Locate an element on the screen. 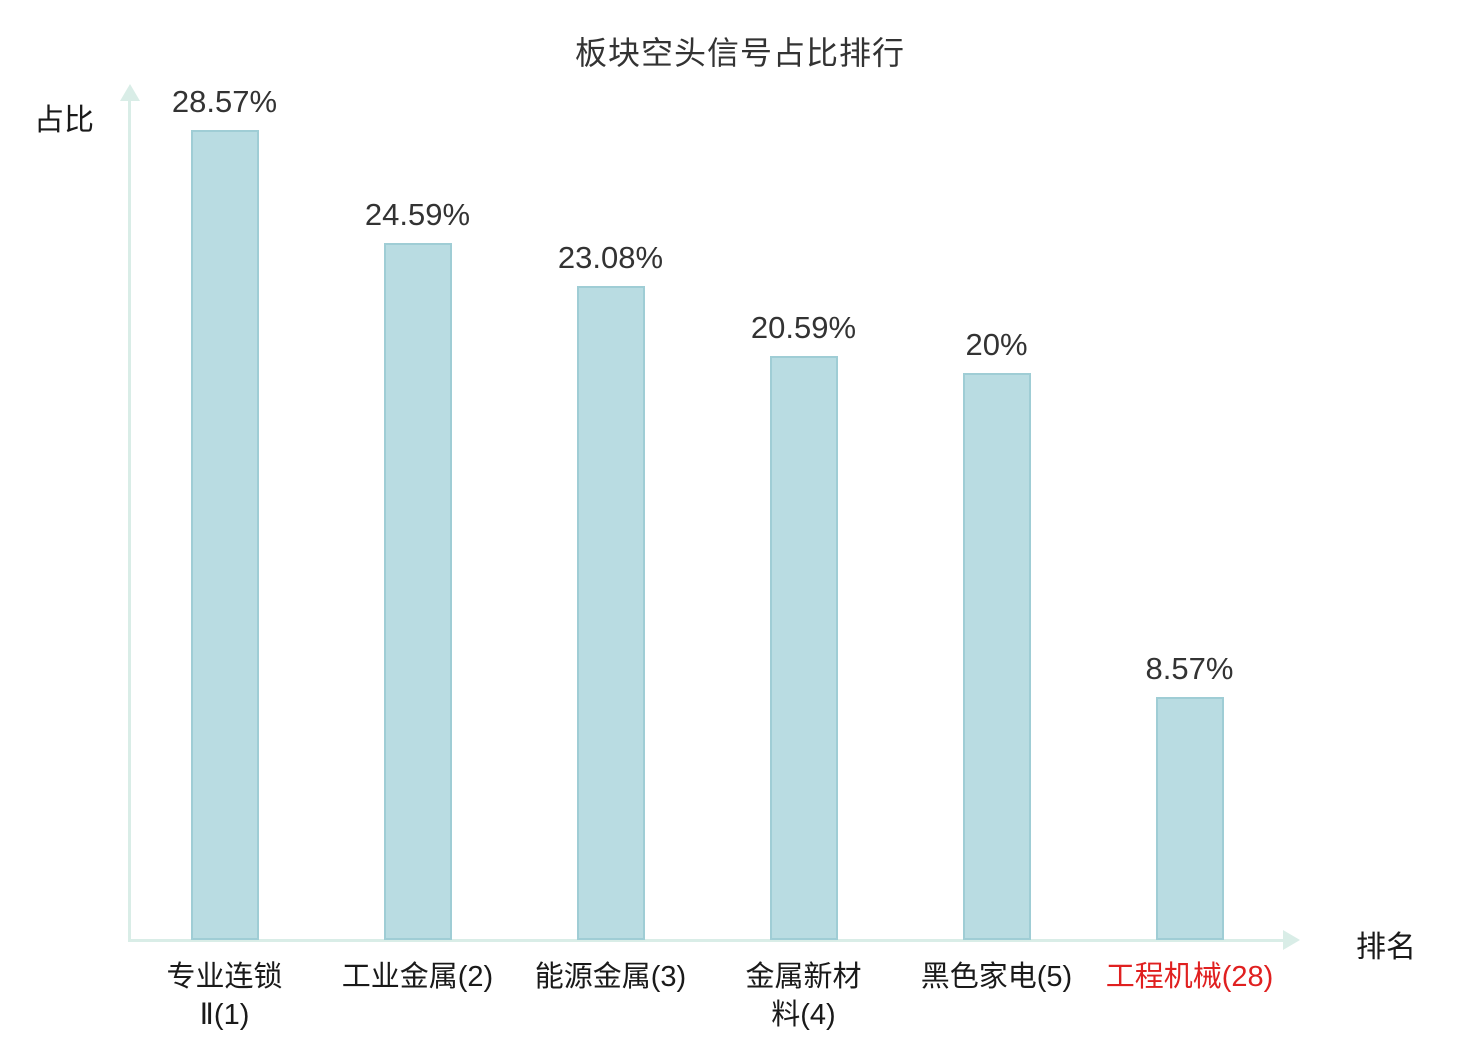  category-label: 工程机械(28) is located at coordinates (1189, 977).